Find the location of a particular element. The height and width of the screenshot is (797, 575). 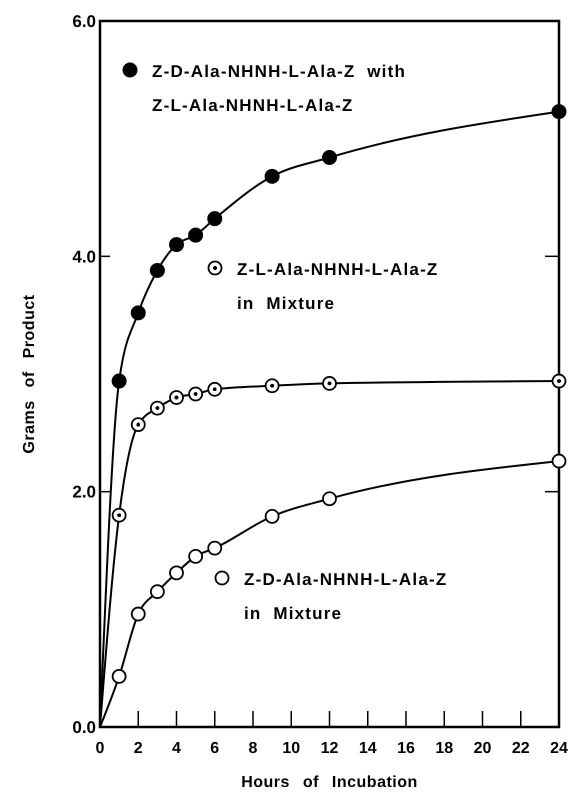

x-tick-label: 22 is located at coordinates (521, 748).